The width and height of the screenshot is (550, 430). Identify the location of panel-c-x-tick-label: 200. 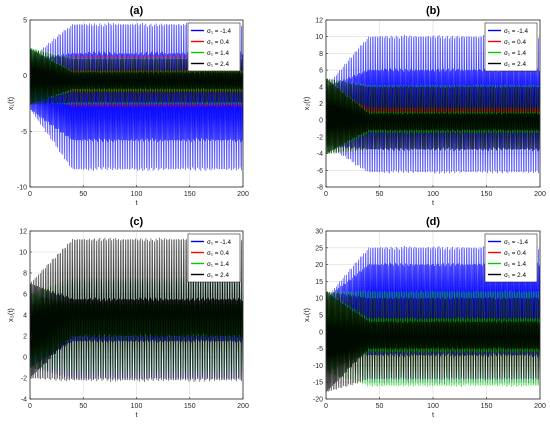
(243, 406).